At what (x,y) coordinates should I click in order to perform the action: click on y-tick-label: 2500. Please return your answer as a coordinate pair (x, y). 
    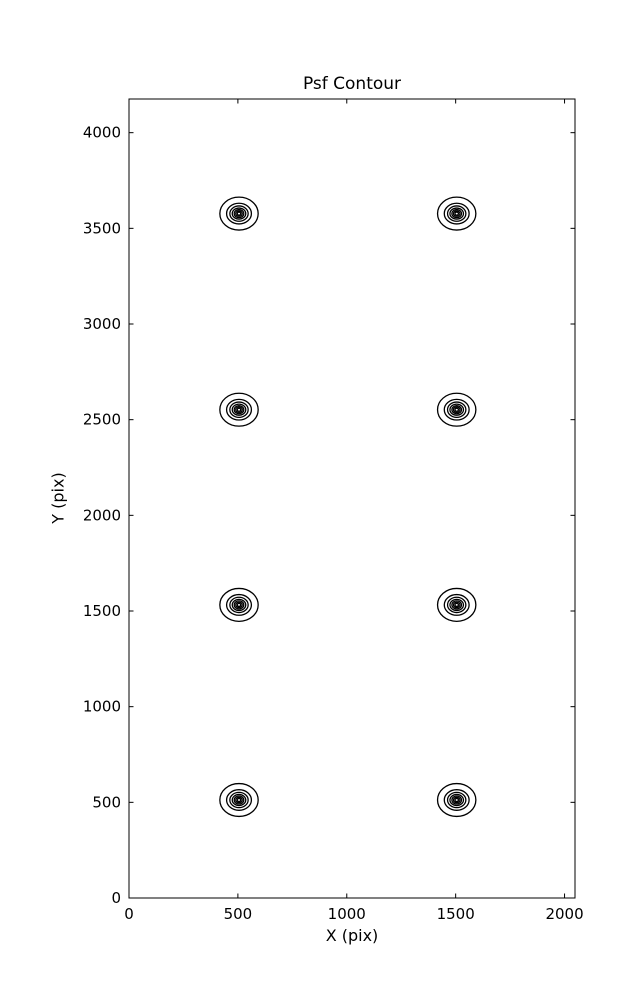
    Looking at the image, I should click on (102, 420).